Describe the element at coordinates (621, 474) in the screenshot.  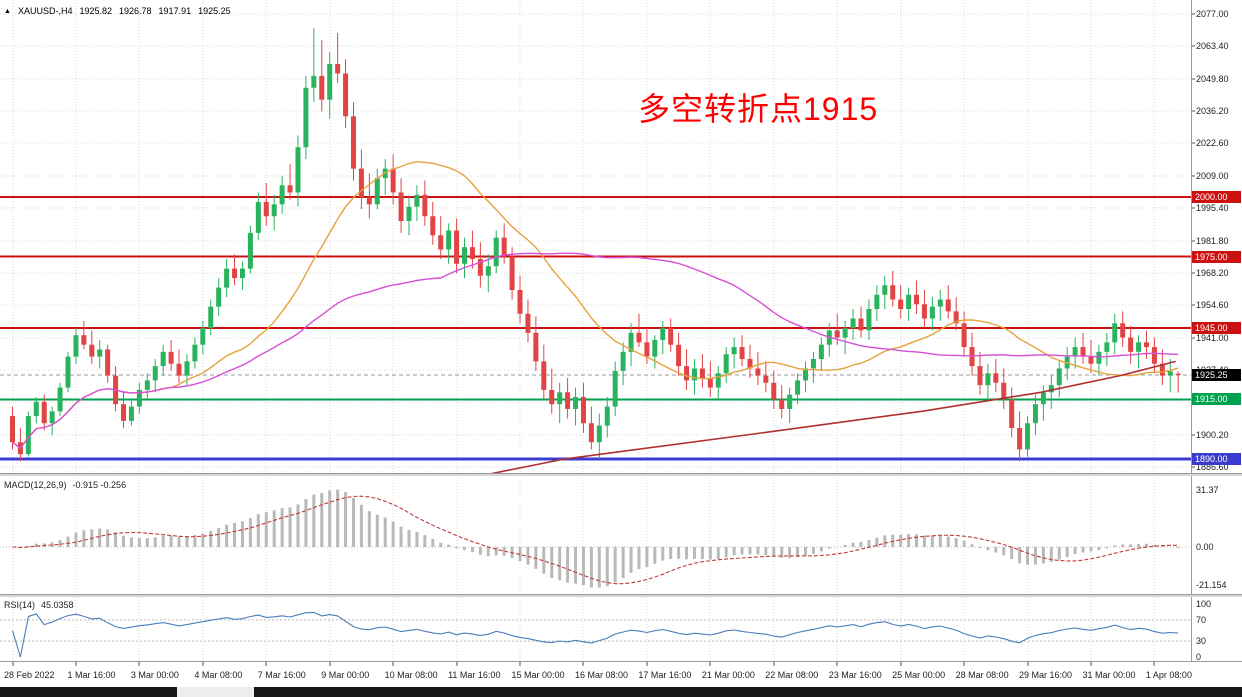
I see `panel-splitter-macd` at that location.